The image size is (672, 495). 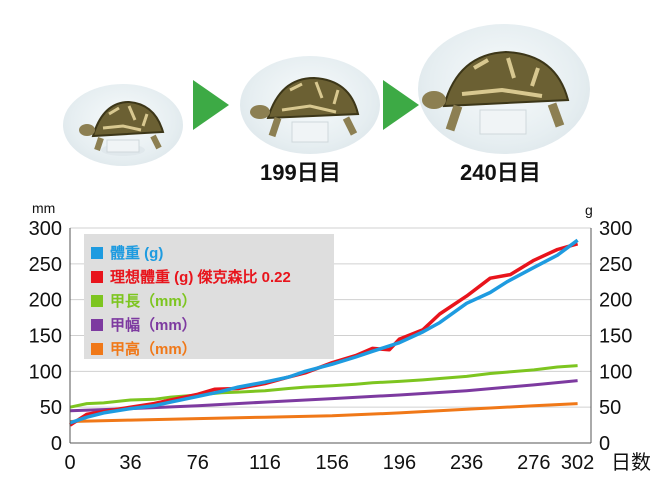 I want to click on series-line-shell-length, so click(x=323, y=386).